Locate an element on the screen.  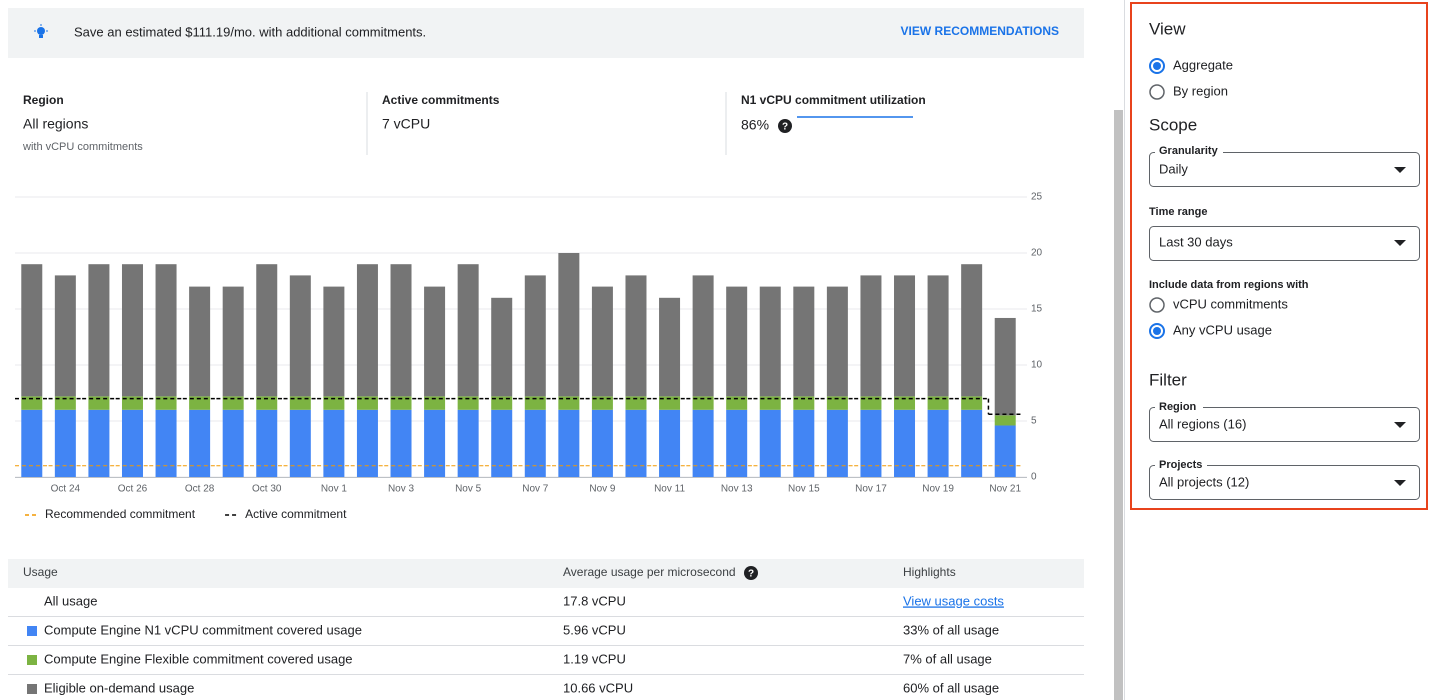
average-cell: 10.66 vCPU is located at coordinates (598, 687).